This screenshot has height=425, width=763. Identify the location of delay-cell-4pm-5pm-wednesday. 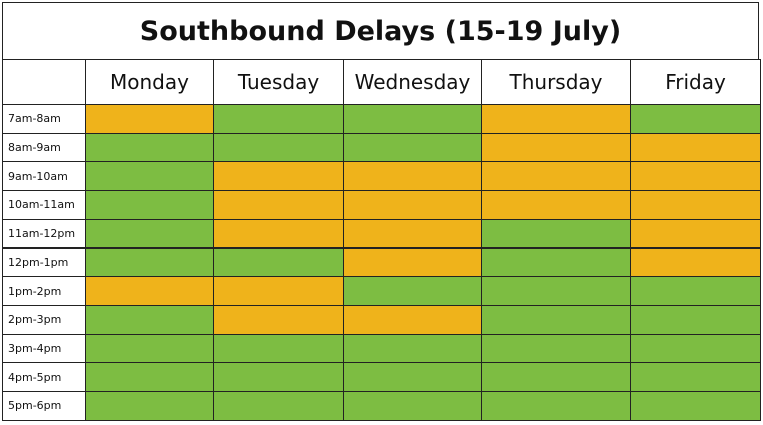
(412, 377).